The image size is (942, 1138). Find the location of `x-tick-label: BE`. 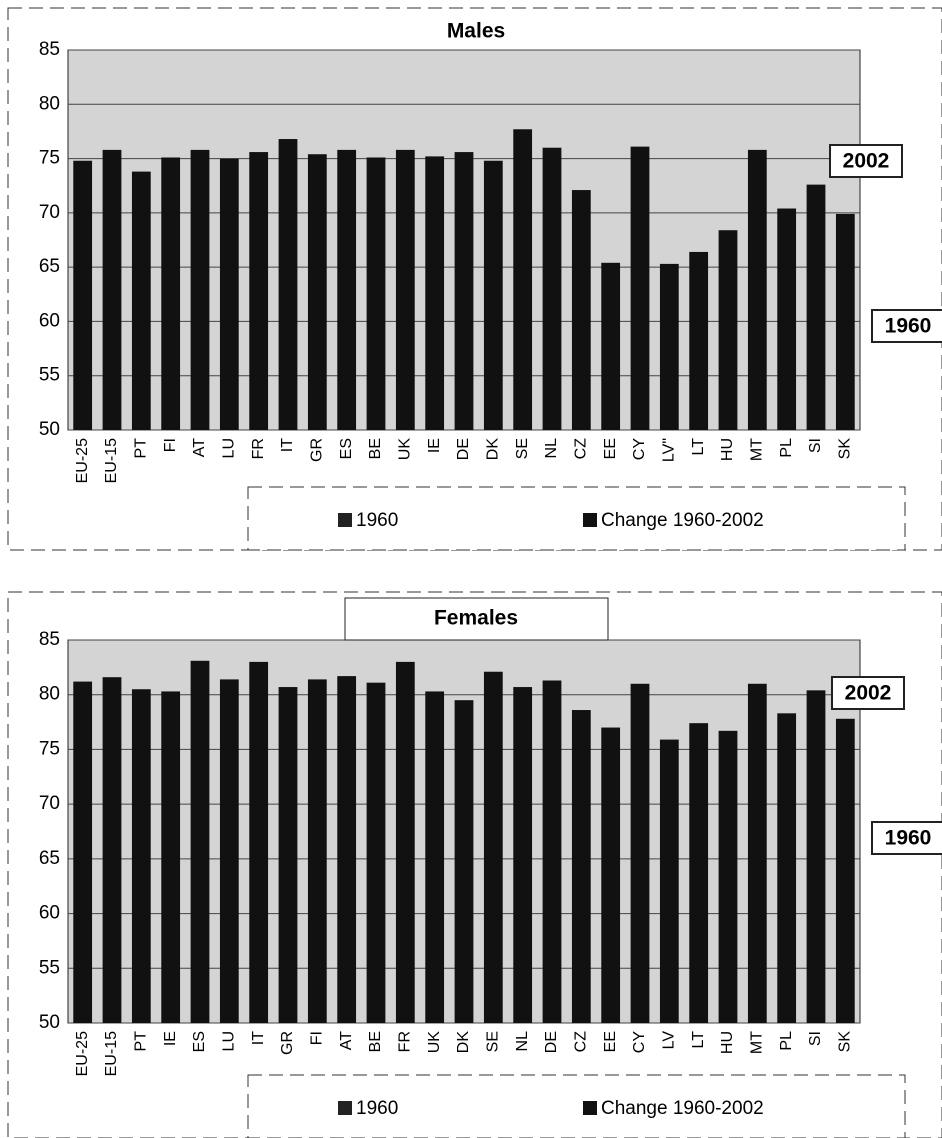

x-tick-label: BE is located at coordinates (375, 448).